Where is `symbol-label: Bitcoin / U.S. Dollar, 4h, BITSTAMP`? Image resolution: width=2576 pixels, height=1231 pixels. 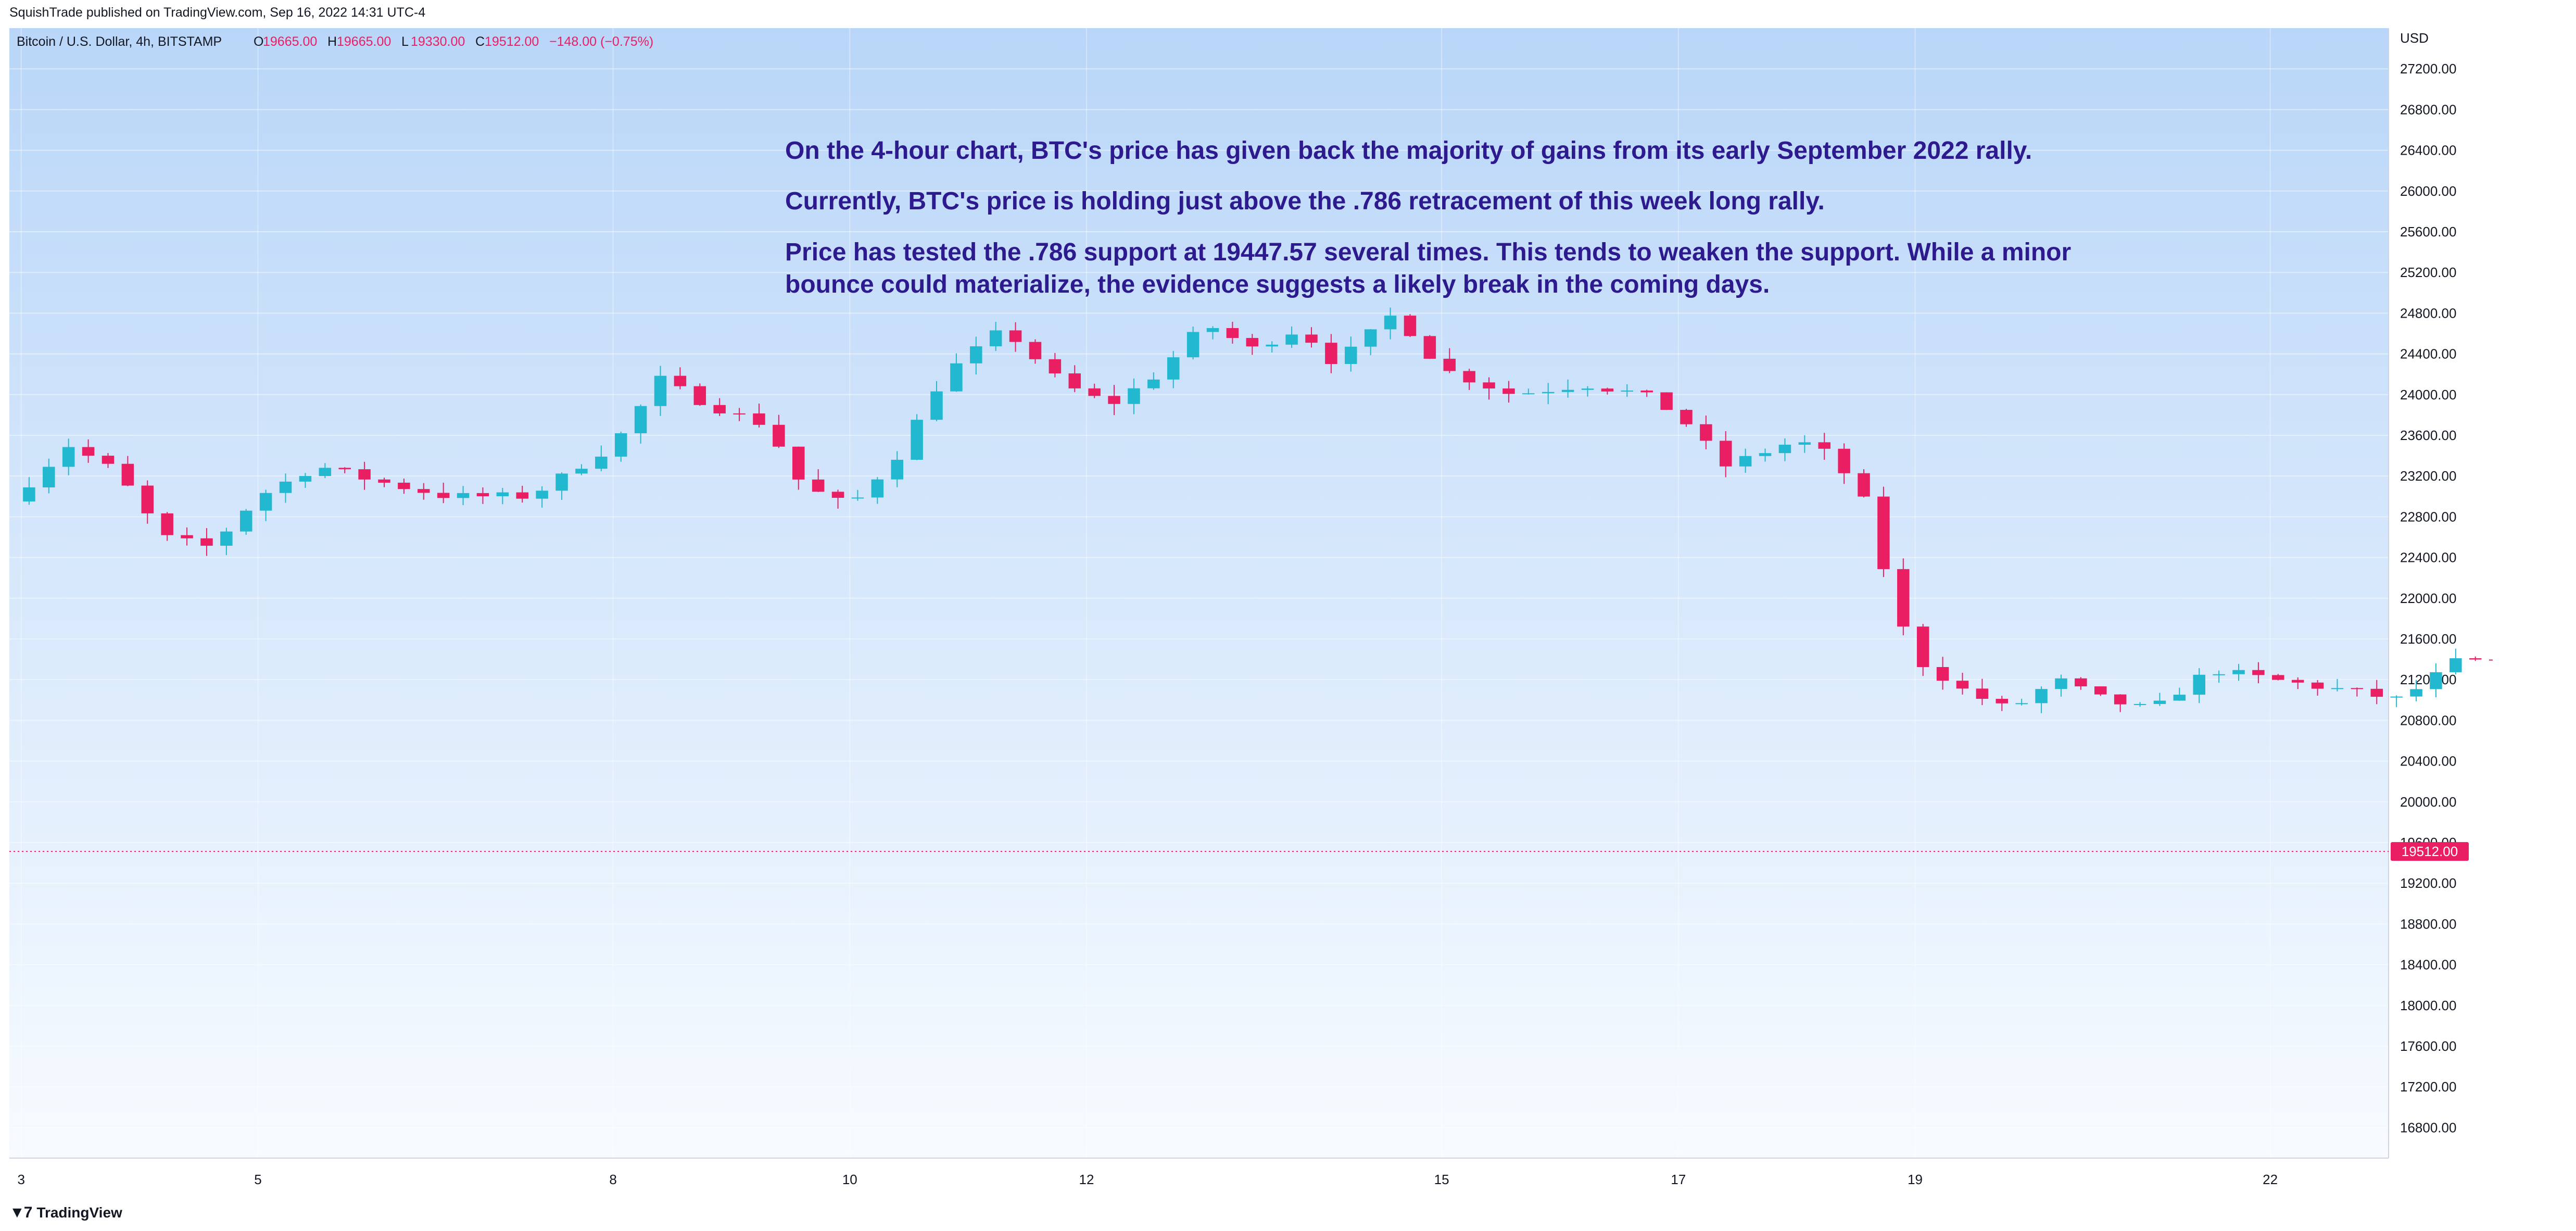
symbol-label: Bitcoin / U.S. Dollar, 4h, BITSTAMP is located at coordinates (119, 41).